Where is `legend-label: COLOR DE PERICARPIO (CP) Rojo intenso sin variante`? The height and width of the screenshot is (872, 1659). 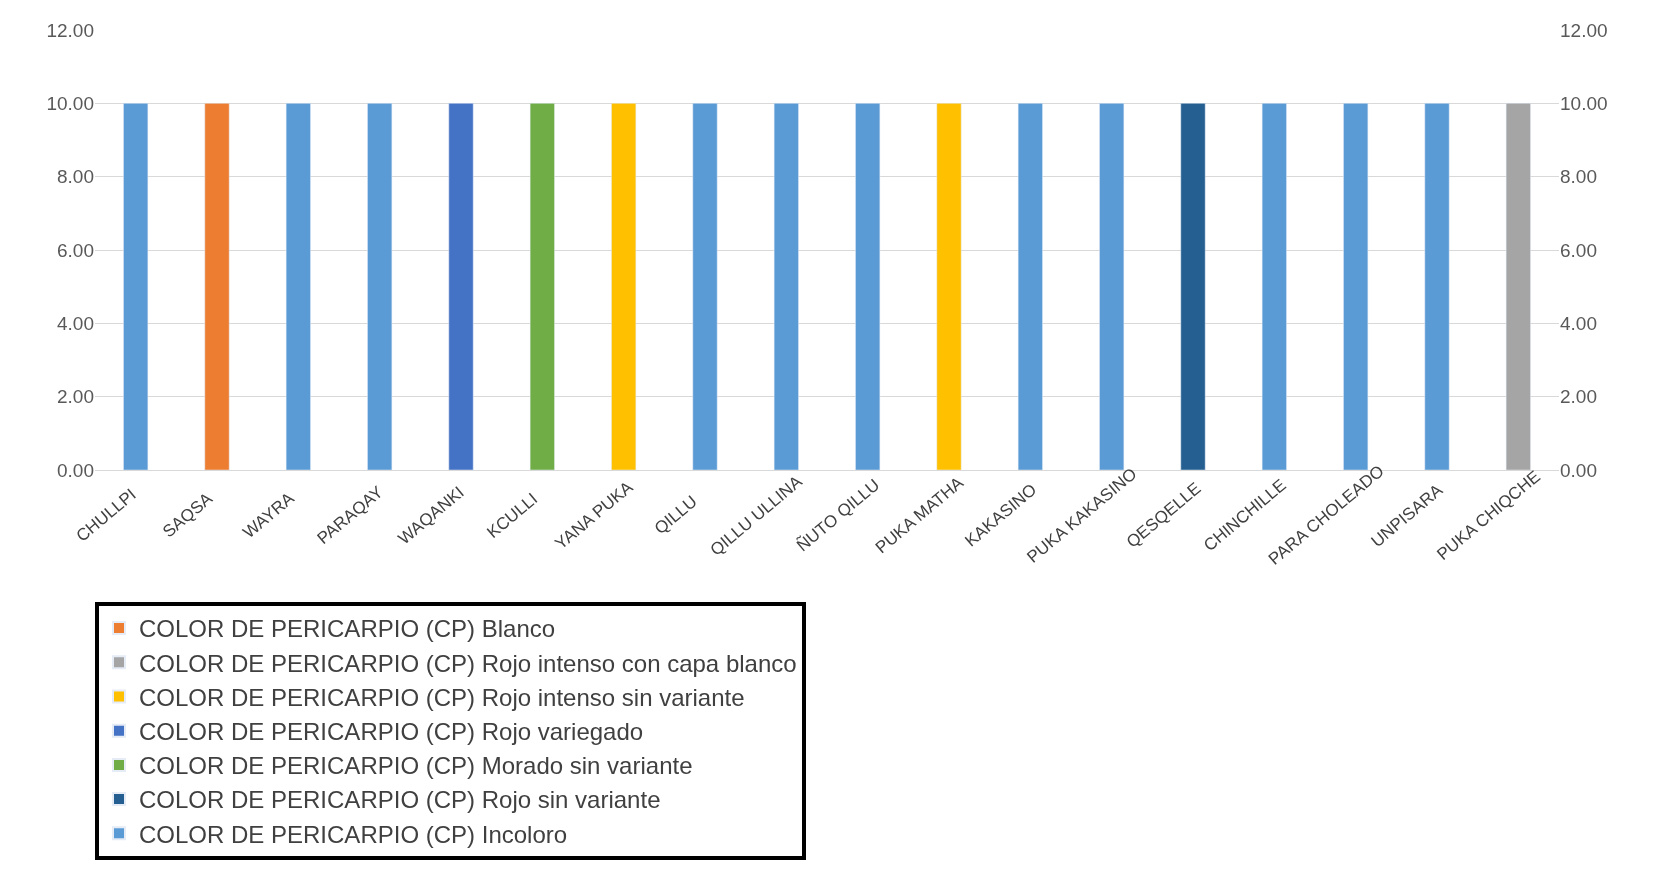 legend-label: COLOR DE PERICARPIO (CP) Rojo intenso sin variante is located at coordinates (442, 697).